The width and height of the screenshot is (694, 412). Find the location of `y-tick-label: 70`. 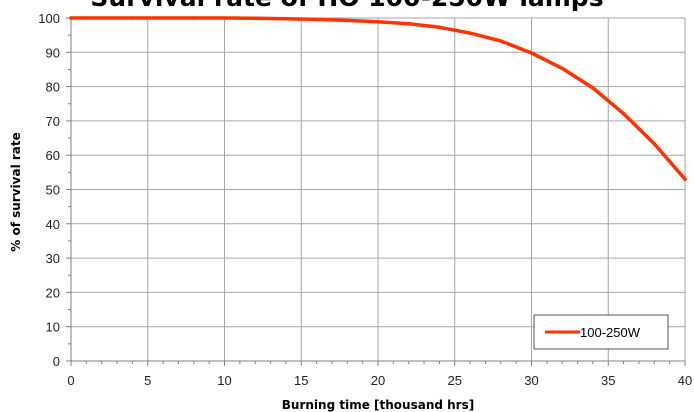

y-tick-label: 70 is located at coordinates (53, 121).